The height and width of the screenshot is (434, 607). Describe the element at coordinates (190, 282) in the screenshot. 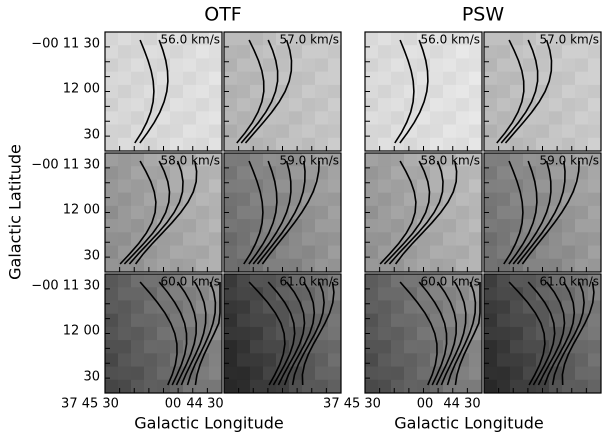

I see `velocity-label: 60.0 km/s` at that location.